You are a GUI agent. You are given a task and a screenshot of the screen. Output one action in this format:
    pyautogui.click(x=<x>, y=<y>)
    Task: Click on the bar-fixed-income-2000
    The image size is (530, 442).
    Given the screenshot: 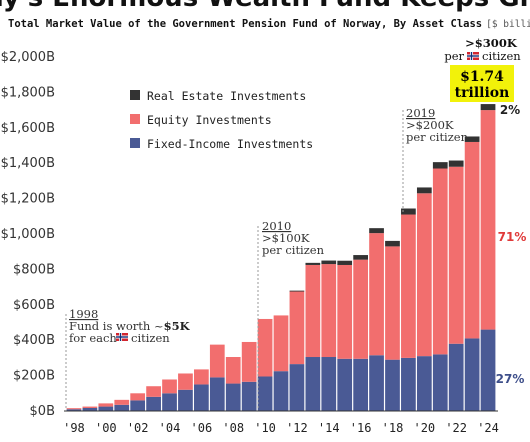 What is the action you would take?
    pyautogui.click(x=106, y=408)
    